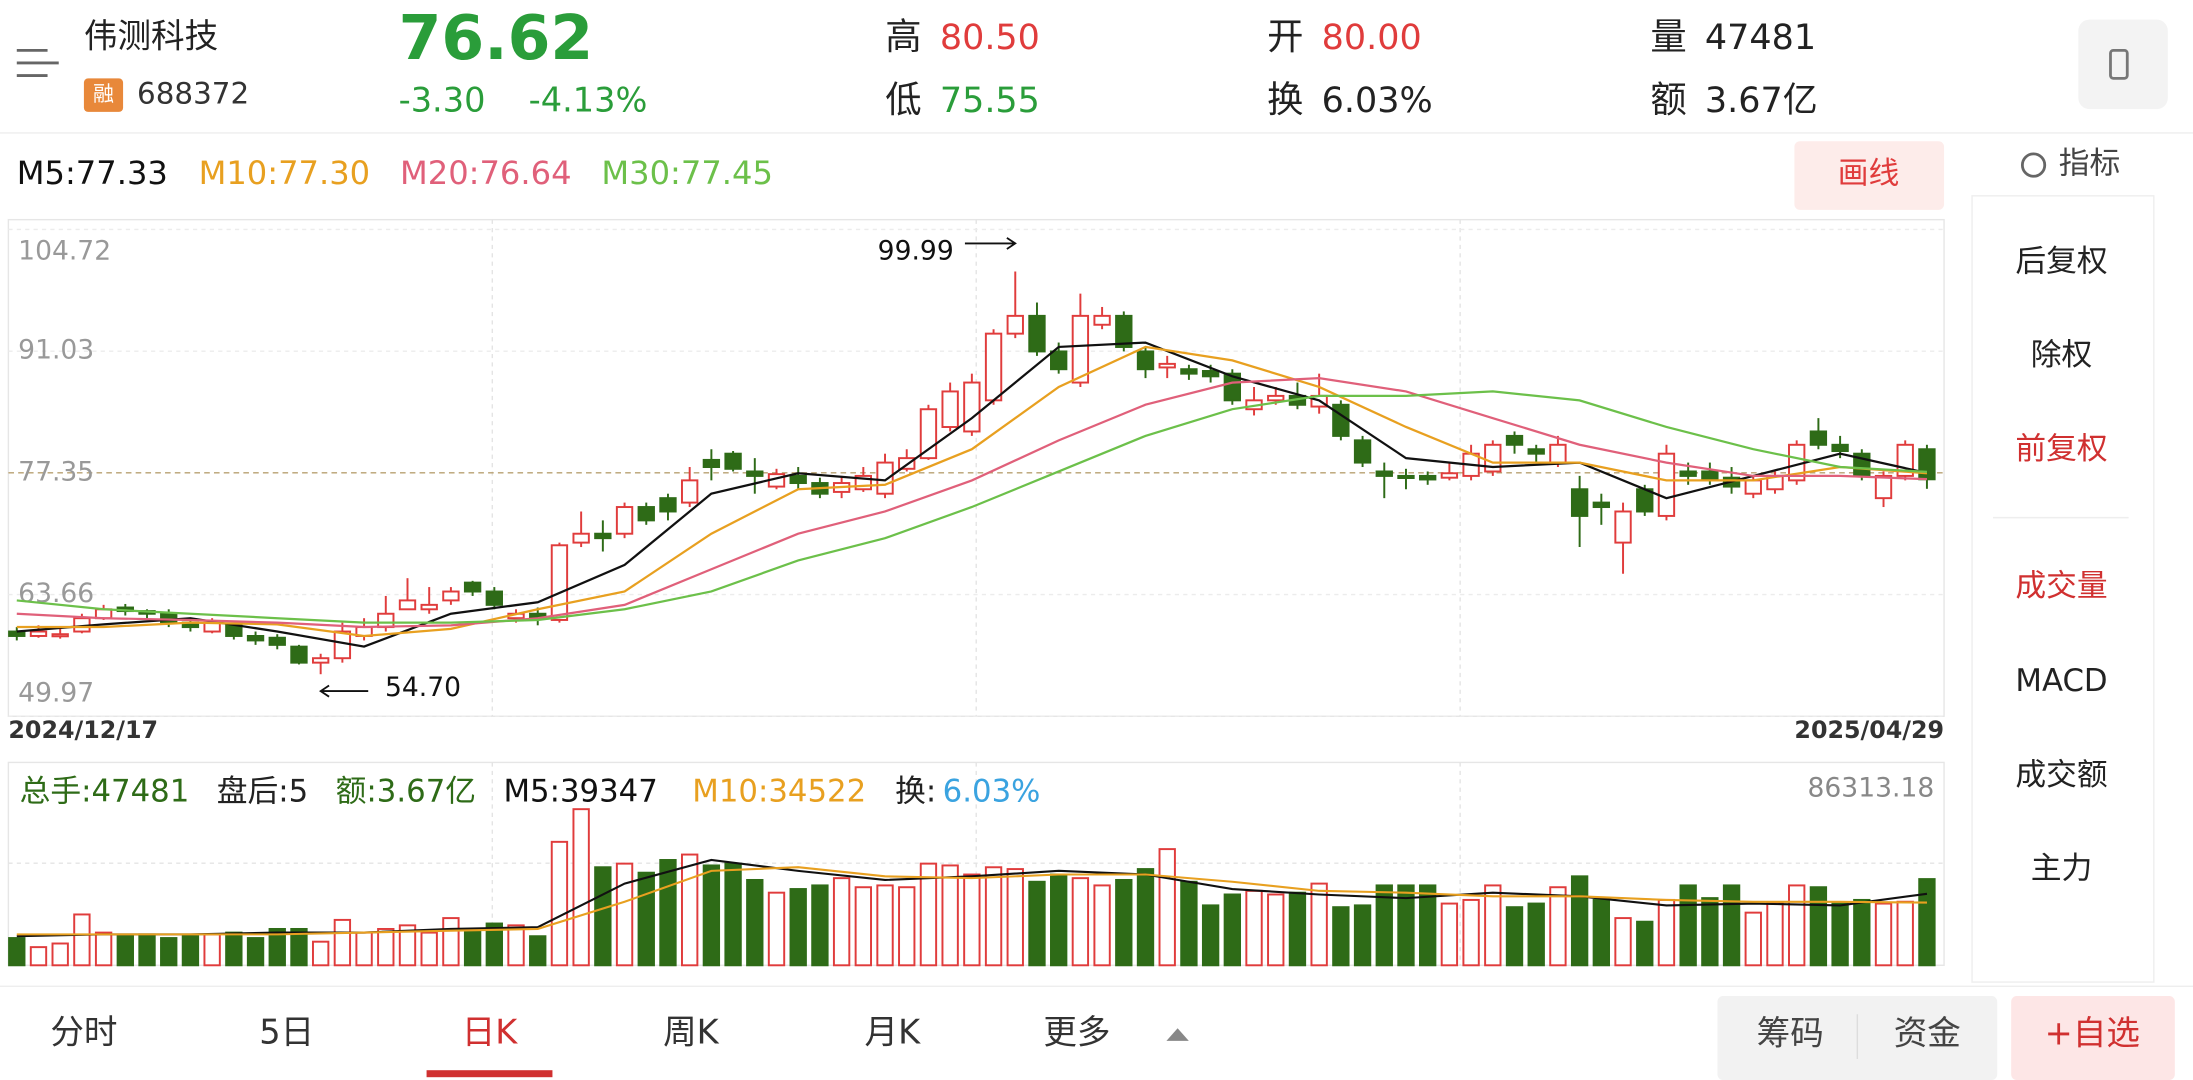  Describe the element at coordinates (151, 35) in the screenshot. I see `stock-name: 伟测科技` at that location.